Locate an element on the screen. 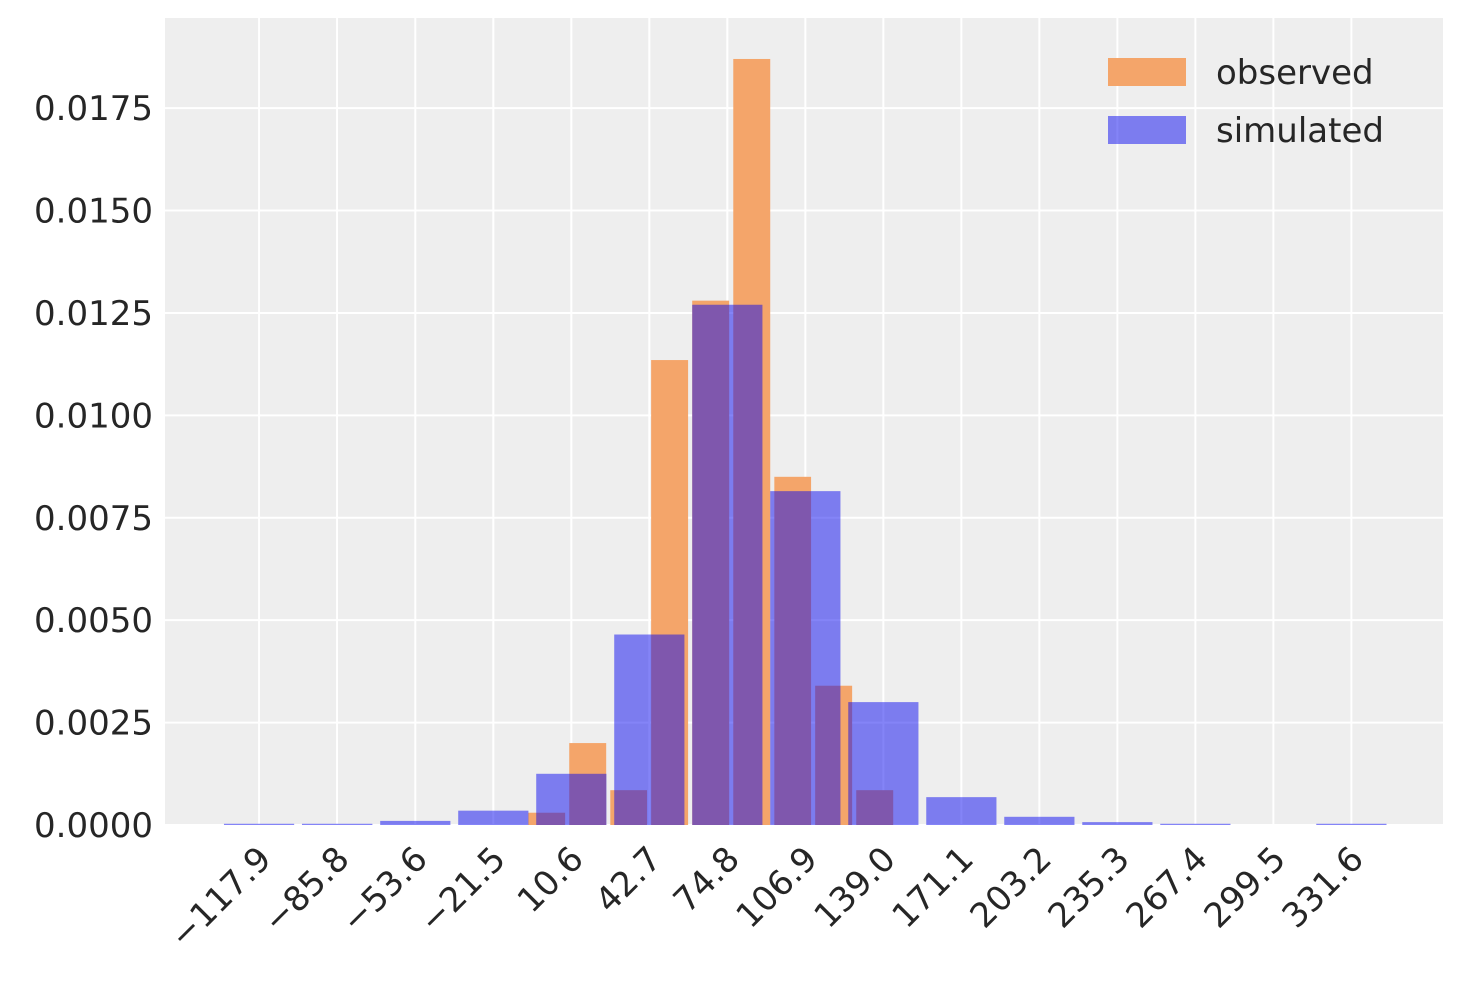 The image size is (1463, 983). y-tick-label: 0.0075 is located at coordinates (93, 519).